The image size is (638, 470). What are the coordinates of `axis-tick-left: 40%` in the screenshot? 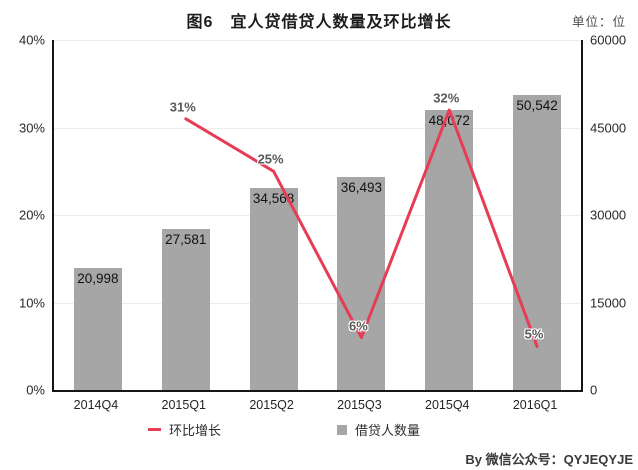 It's located at (31, 40).